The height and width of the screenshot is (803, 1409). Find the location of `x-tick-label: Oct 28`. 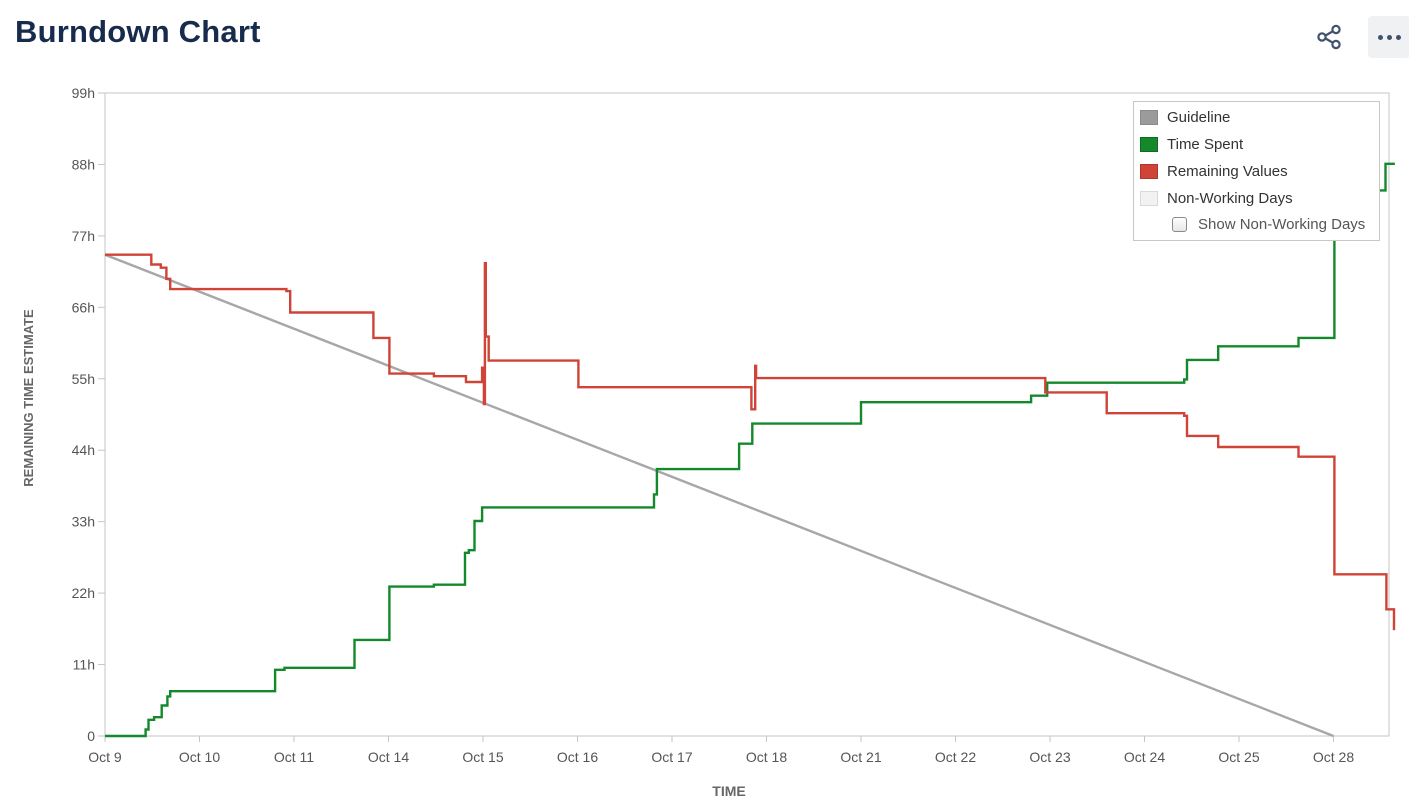

x-tick-label: Oct 28 is located at coordinates (1333, 757).